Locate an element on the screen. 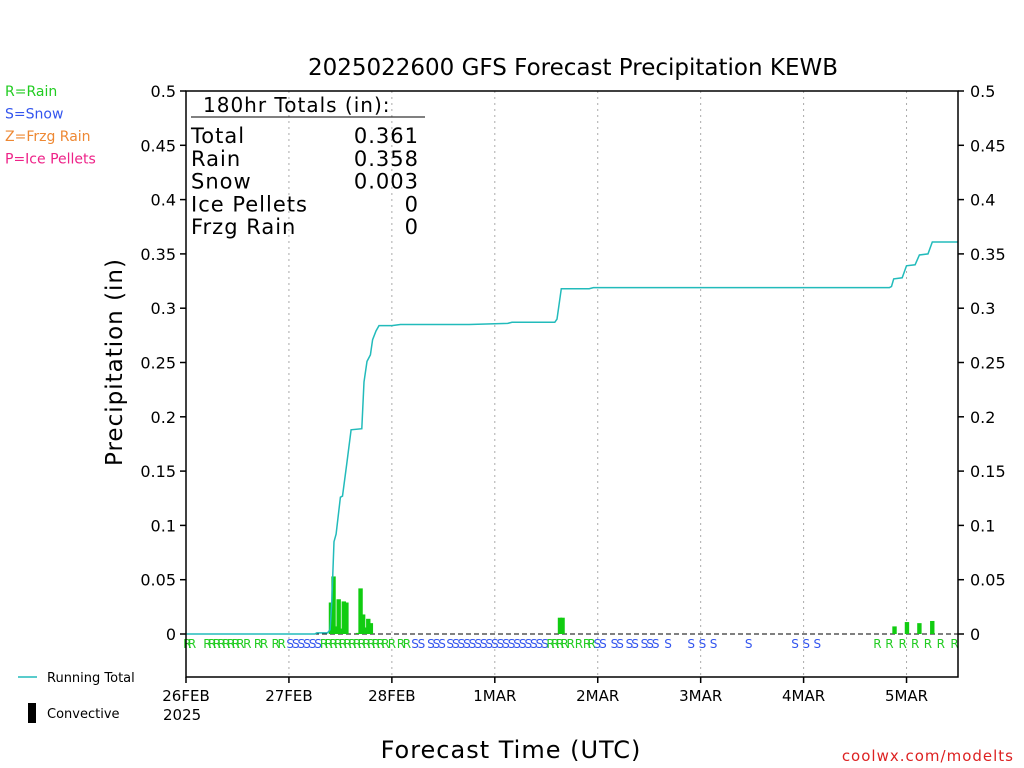 This screenshot has height=768, width=1024. y-tick-label-left: 0.15 is located at coordinates (158, 471).